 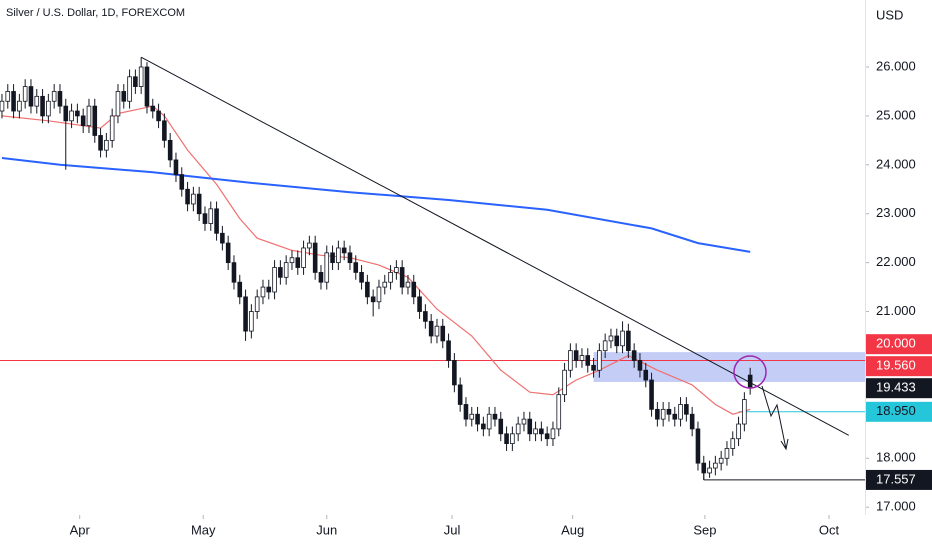 What do you see at coordinates (896, 212) in the screenshot?
I see `y-tick-label: 23.000` at bounding box center [896, 212].